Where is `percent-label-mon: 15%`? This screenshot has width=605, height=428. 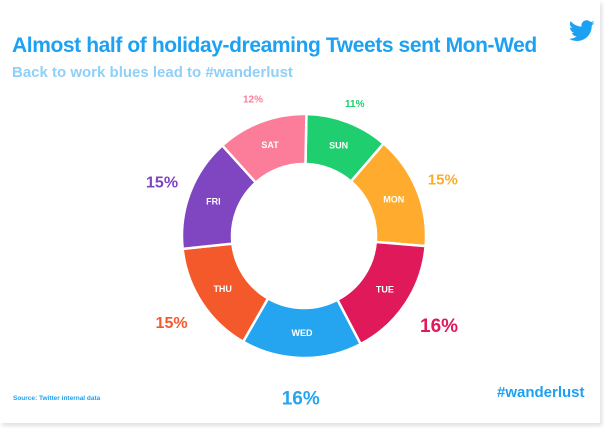
percent-label-mon: 15% is located at coordinates (443, 179).